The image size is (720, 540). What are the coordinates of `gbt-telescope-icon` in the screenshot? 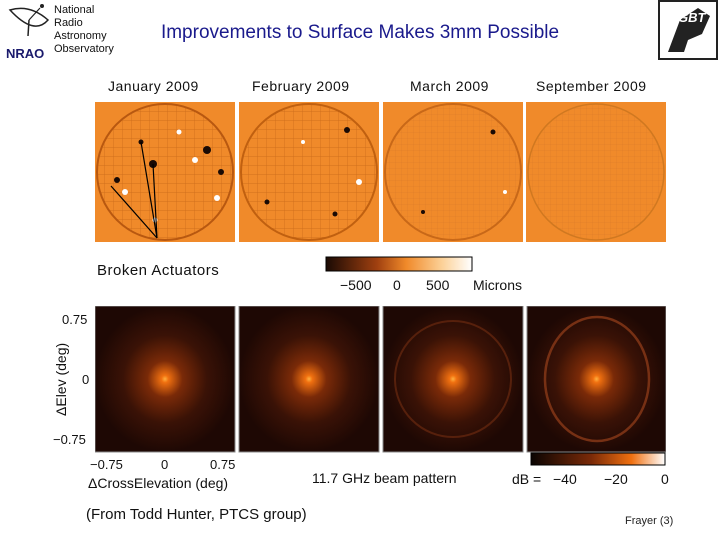 It's located at (689, 30).